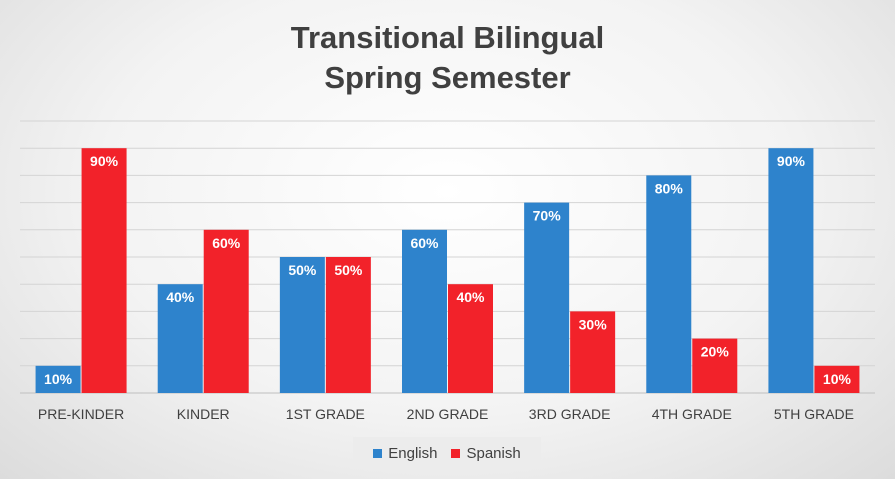 The image size is (895, 479). I want to click on x-tick-label: KINDER, so click(203, 414).